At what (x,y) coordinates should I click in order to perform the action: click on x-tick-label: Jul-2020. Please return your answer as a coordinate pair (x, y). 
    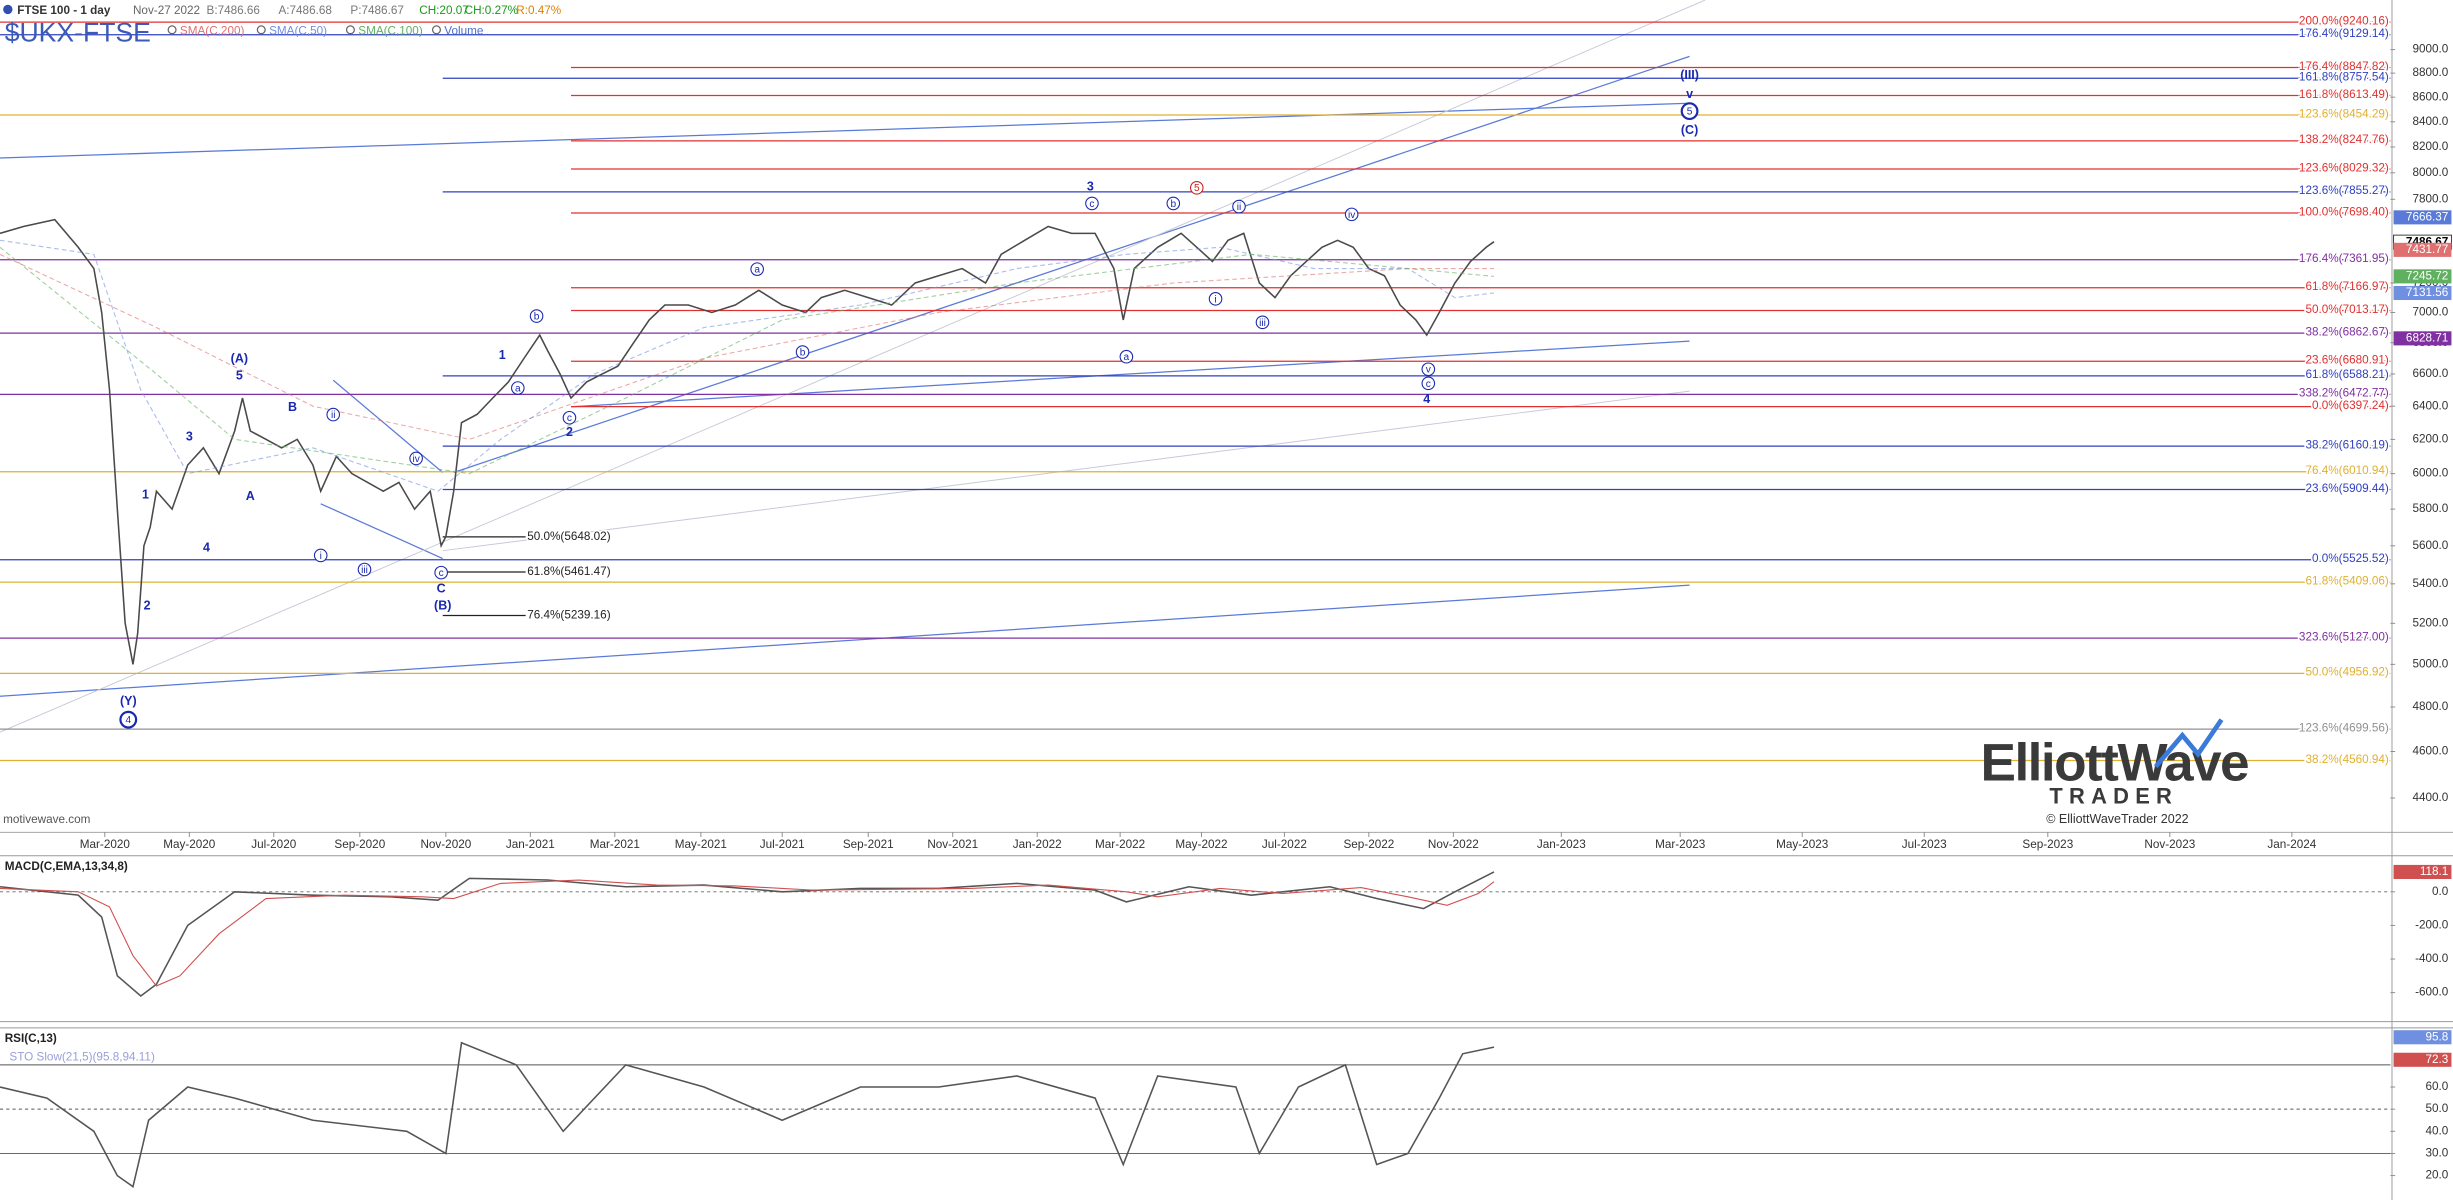
    Looking at the image, I should click on (273, 844).